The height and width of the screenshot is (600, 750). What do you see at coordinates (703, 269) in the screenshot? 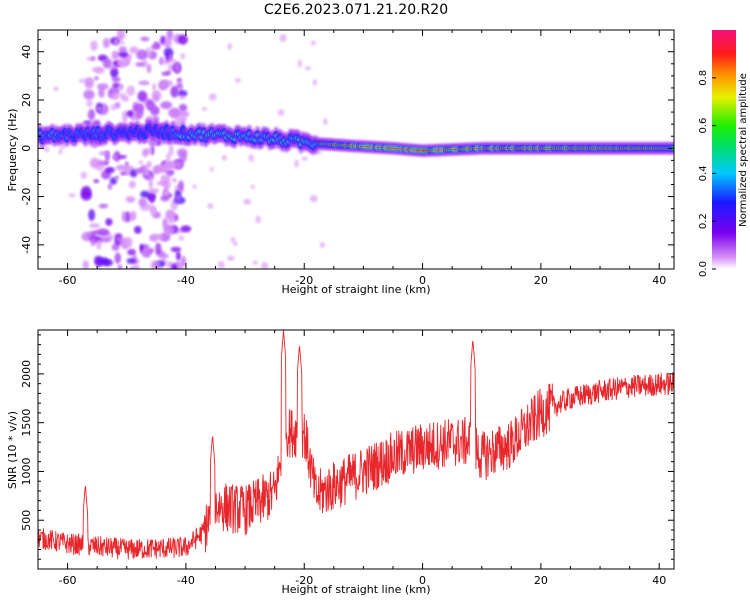
I see `colorbar-tick-label: 0.0` at bounding box center [703, 269].